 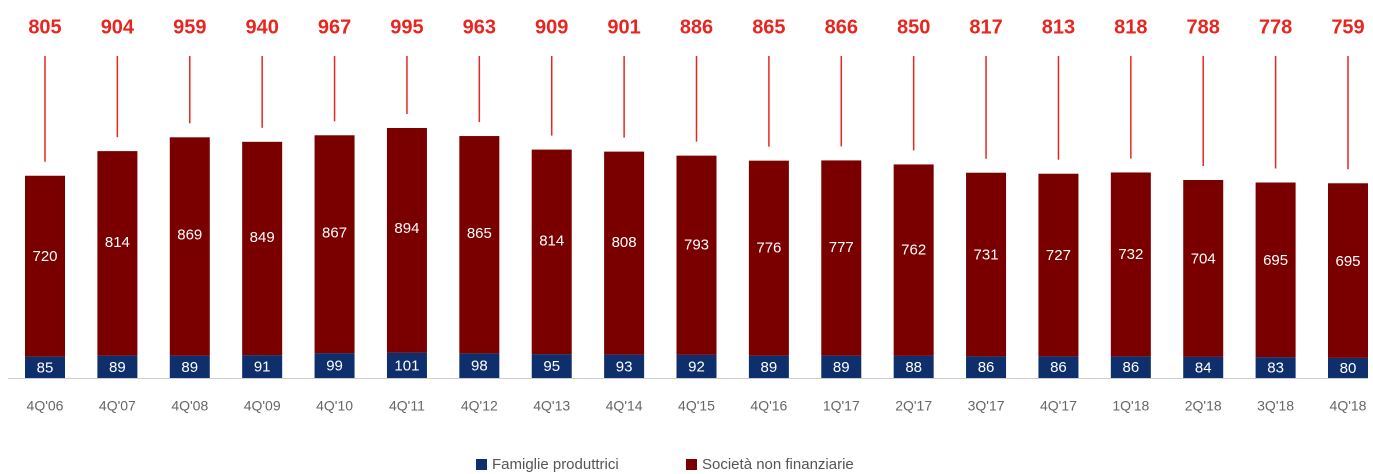 I want to click on segment-label: 867, so click(x=334, y=232).